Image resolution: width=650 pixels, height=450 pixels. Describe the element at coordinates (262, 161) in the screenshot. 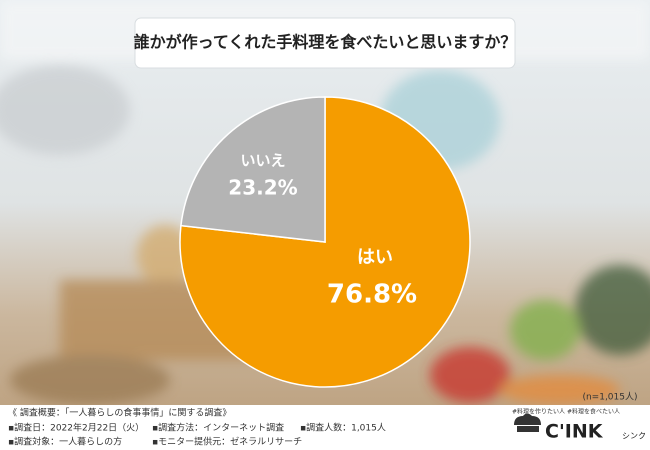

I see `slice-label: いいえ` at that location.